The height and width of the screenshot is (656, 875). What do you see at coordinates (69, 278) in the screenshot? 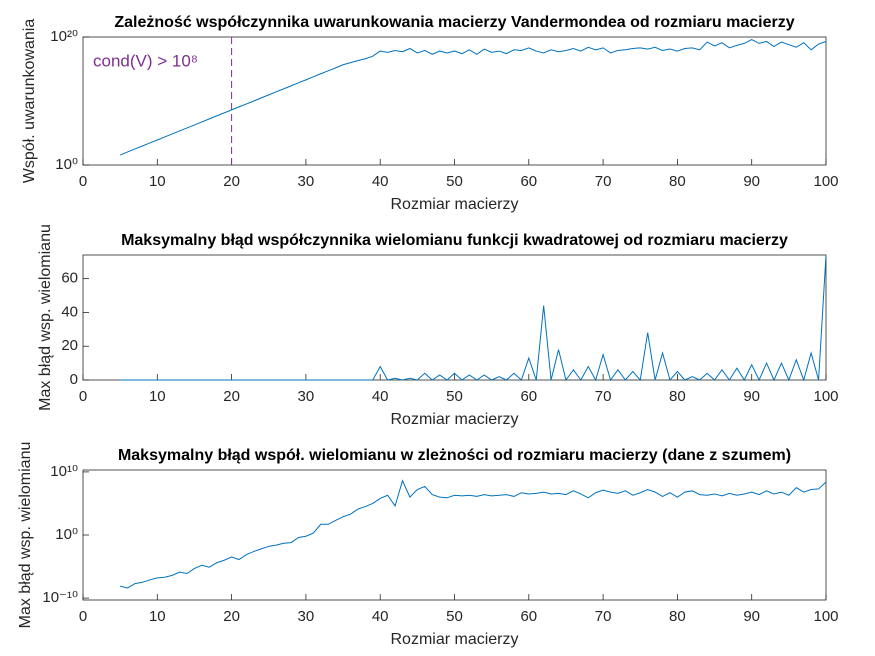
I see `y-tick-label: 60` at bounding box center [69, 278].